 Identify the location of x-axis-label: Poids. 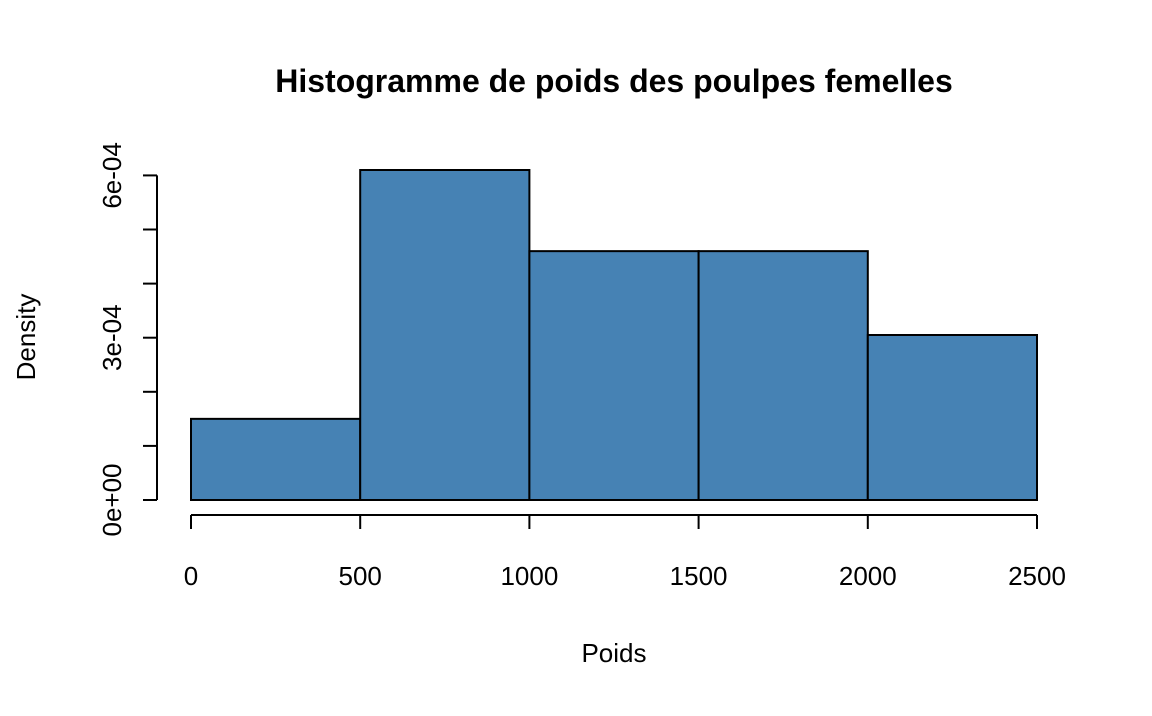
(613, 653).